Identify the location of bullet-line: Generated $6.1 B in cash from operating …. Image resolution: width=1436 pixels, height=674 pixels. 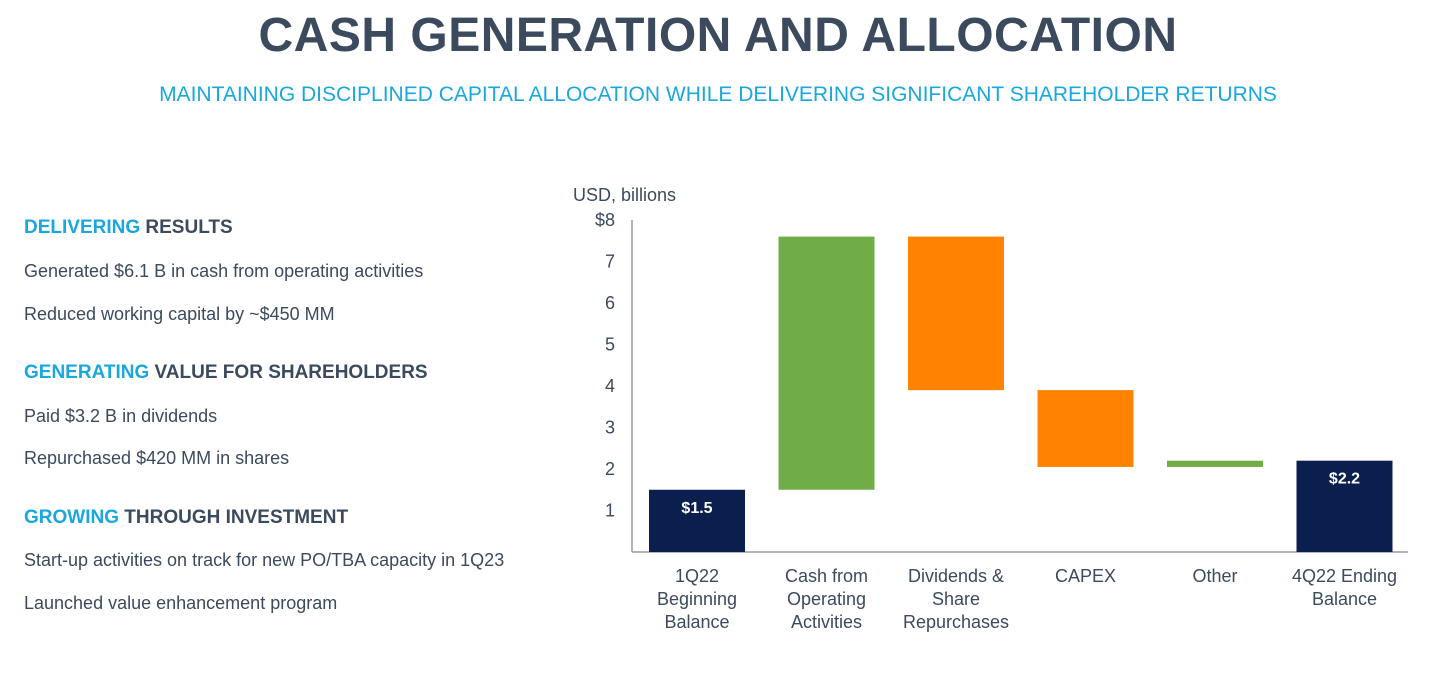
(224, 271).